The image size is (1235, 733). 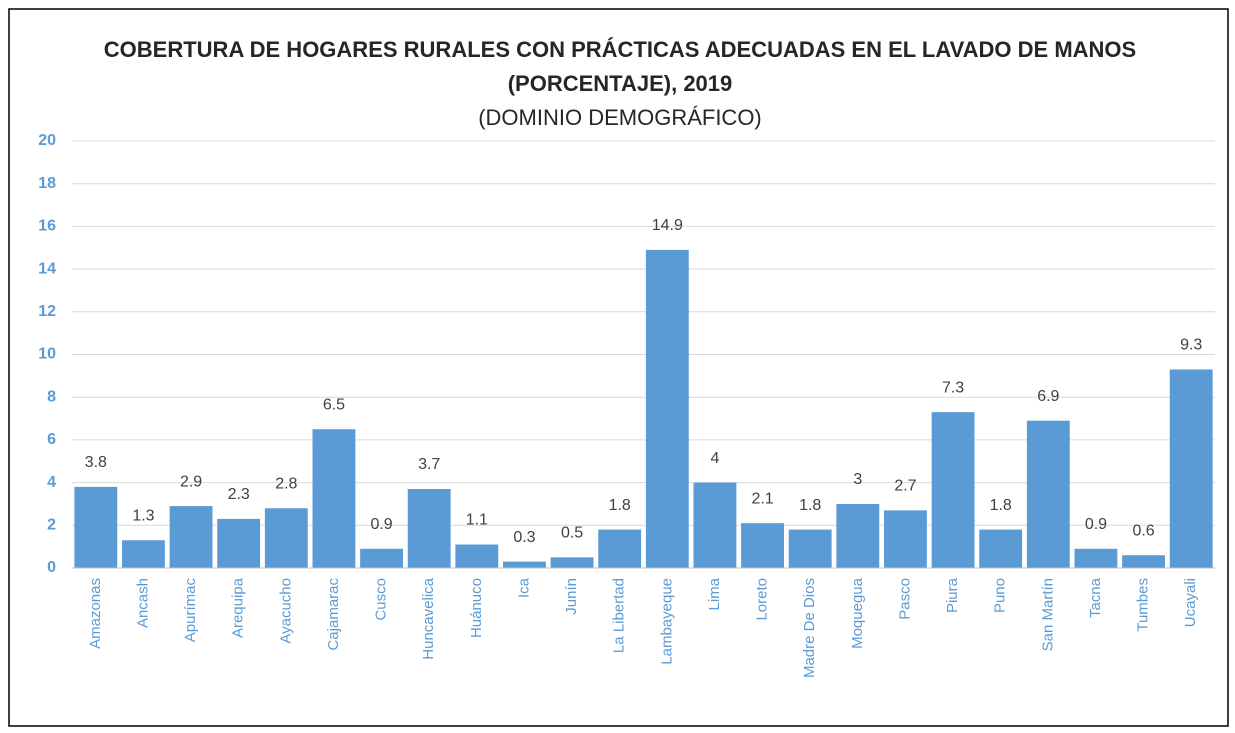 What do you see at coordinates (667, 225) in the screenshot?
I see `value-label: 14.9` at bounding box center [667, 225].